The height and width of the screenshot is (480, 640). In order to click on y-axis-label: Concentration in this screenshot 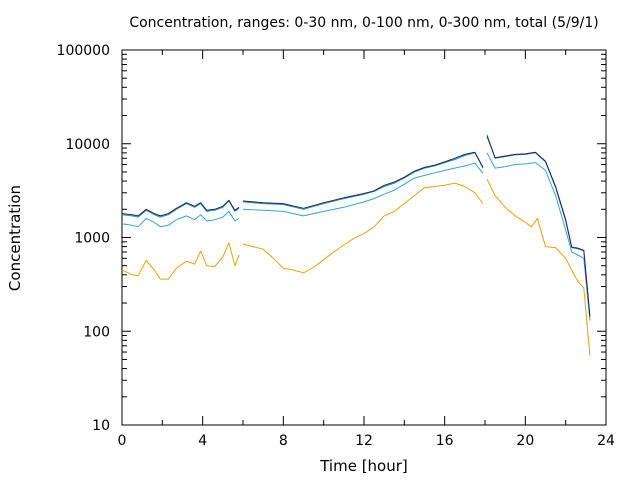, I will do `click(15, 238)`.